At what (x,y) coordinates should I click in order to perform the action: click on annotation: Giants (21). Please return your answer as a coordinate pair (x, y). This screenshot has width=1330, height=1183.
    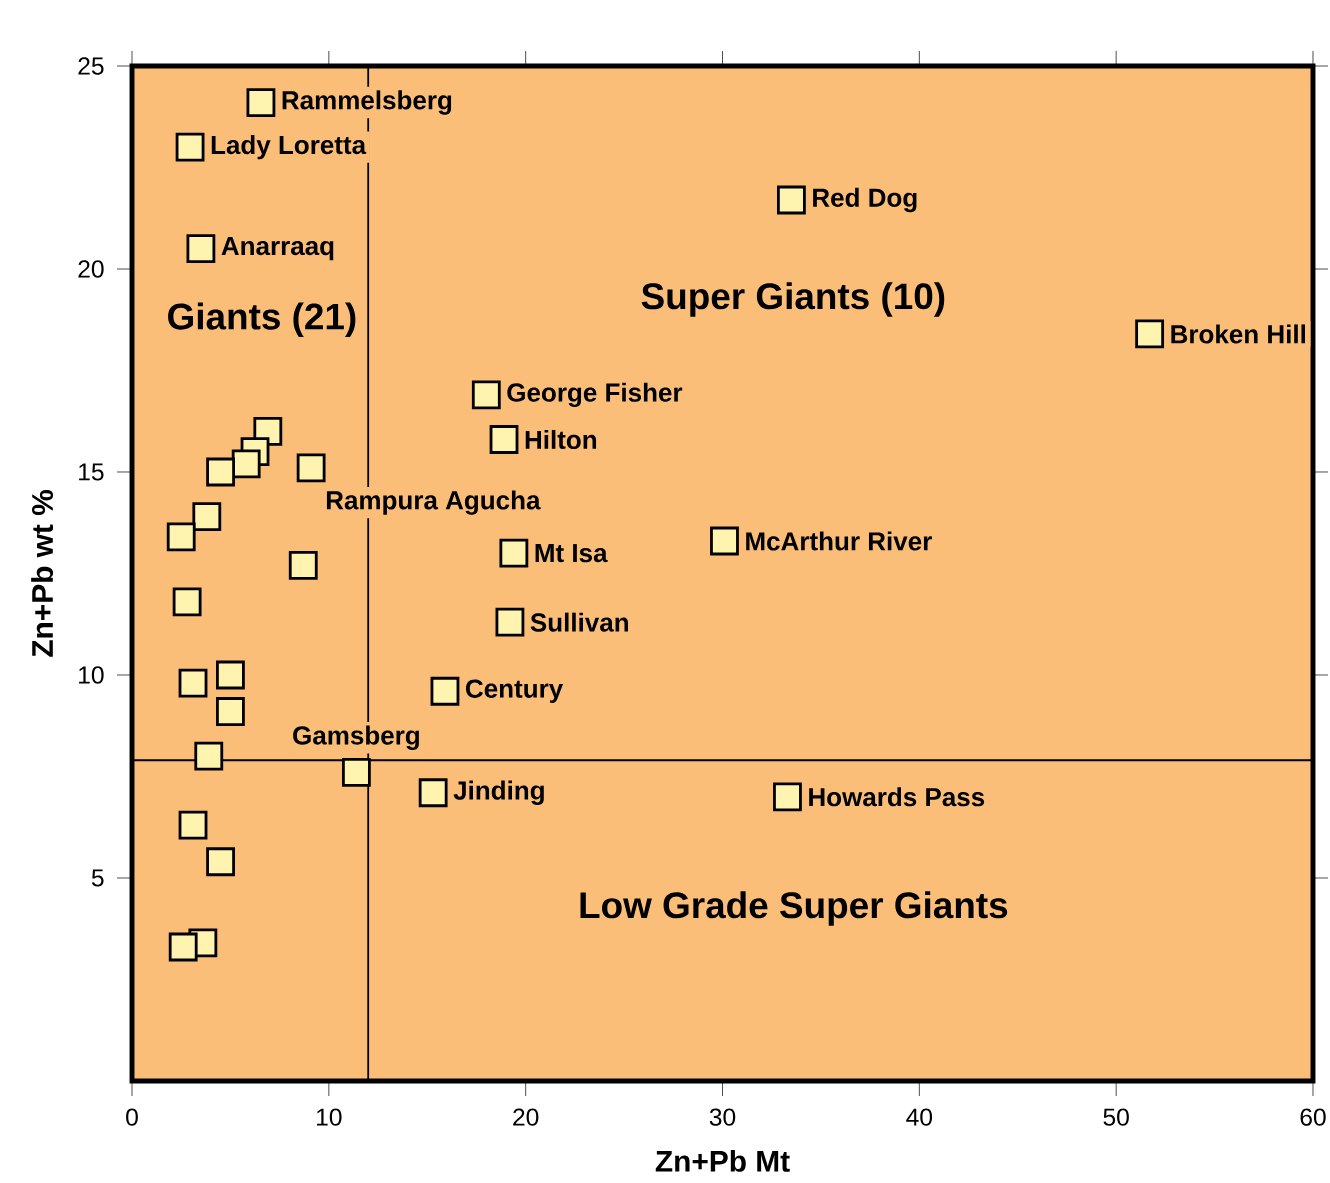
    Looking at the image, I should click on (262, 319).